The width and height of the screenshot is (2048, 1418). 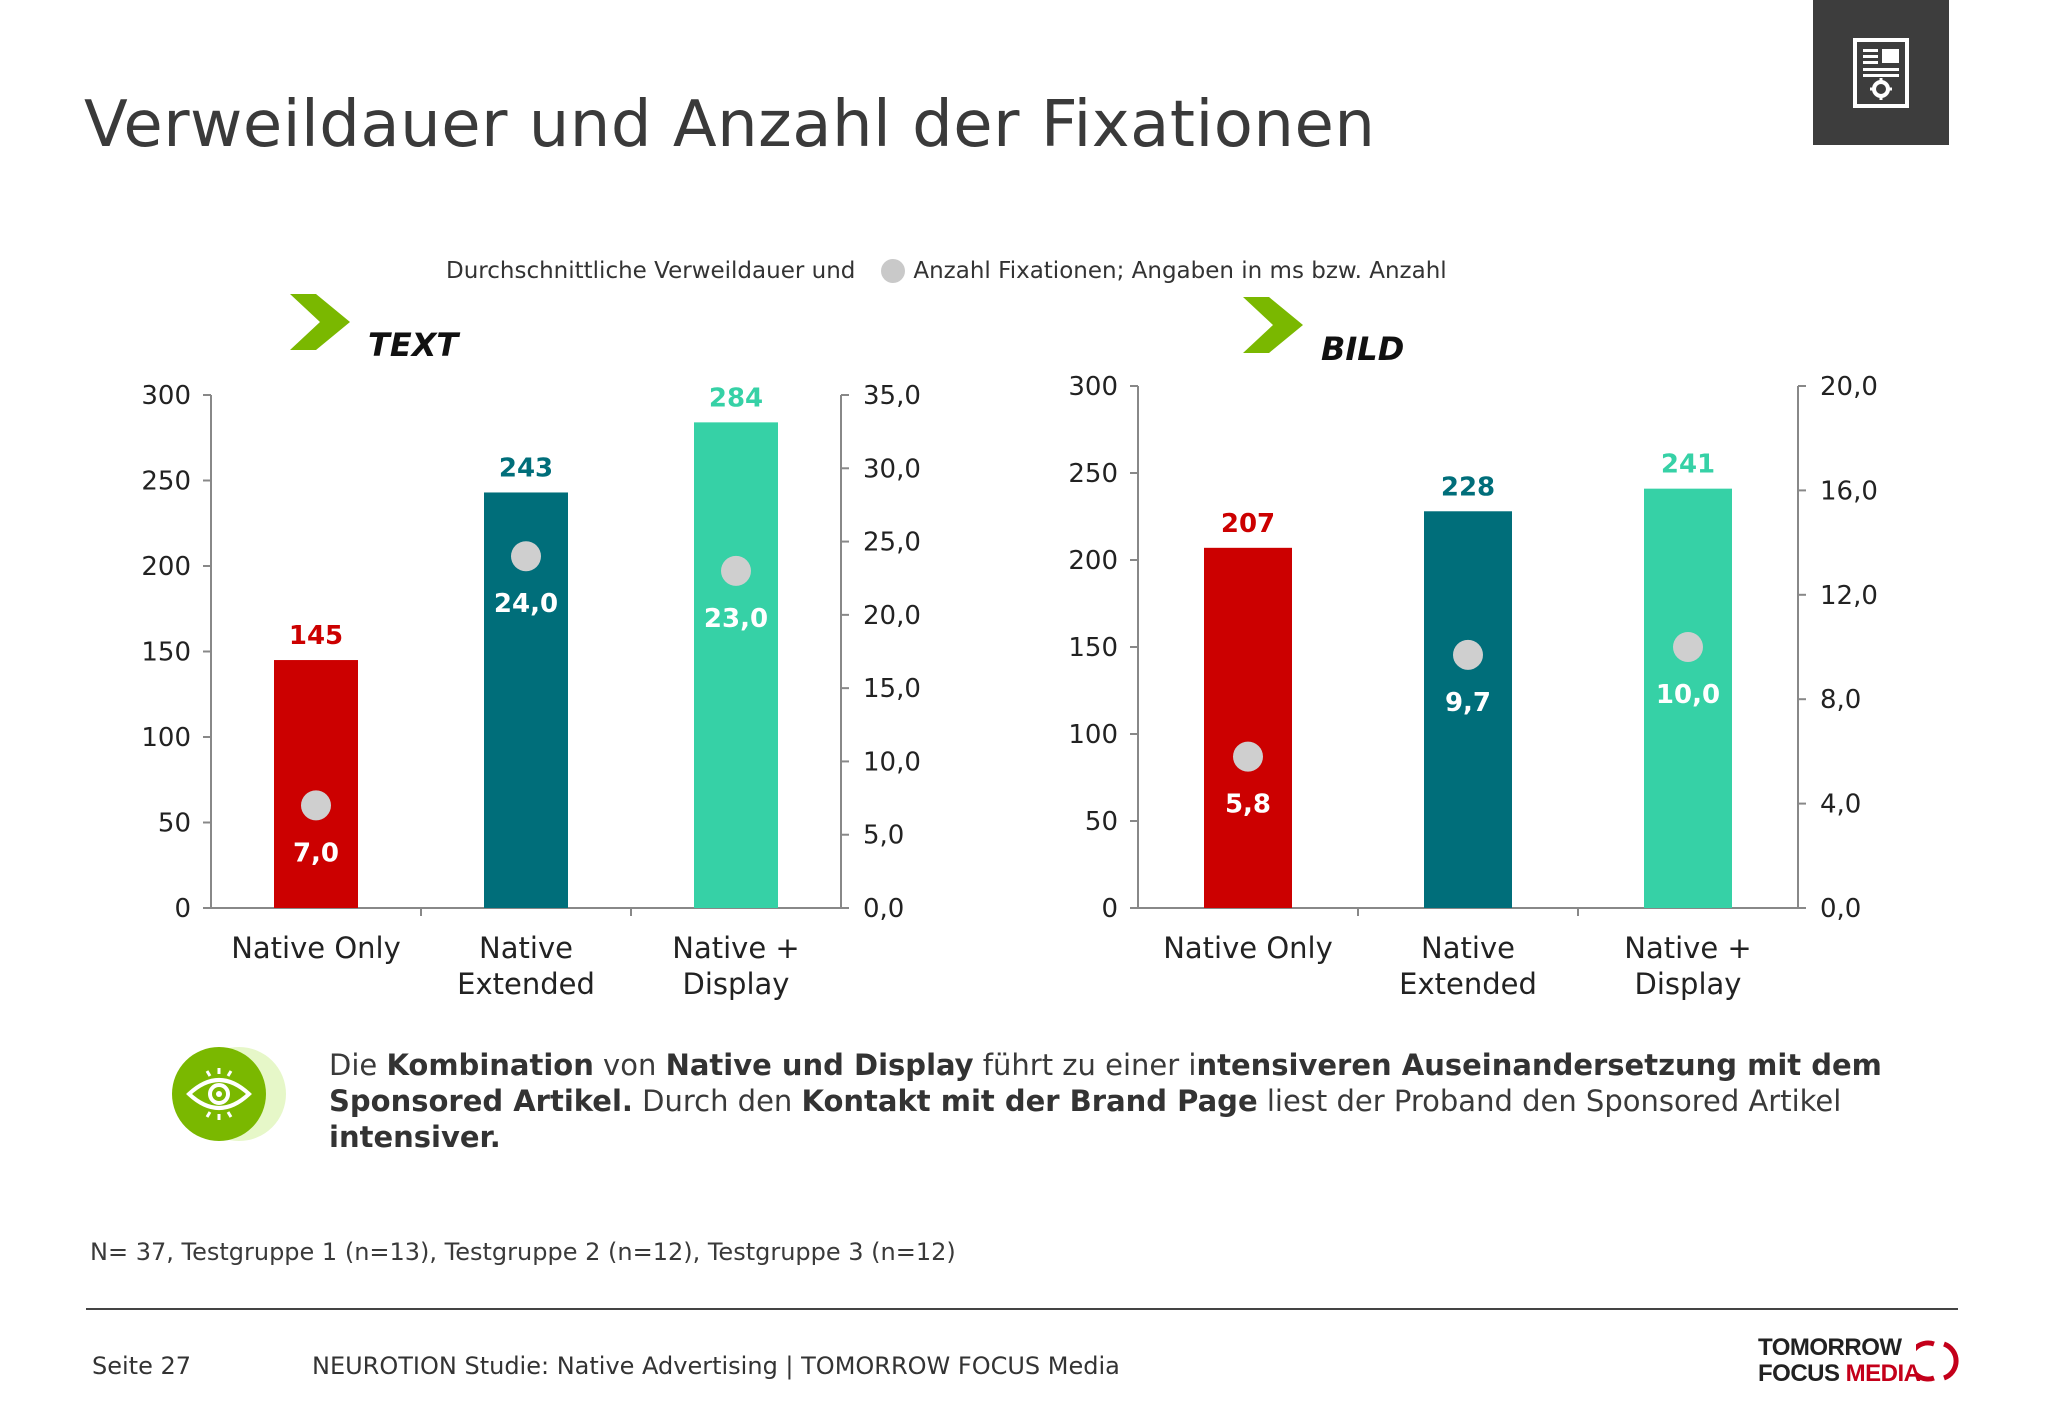 What do you see at coordinates (1248, 524) in the screenshot?
I see `bar-value-label: 207` at bounding box center [1248, 524].